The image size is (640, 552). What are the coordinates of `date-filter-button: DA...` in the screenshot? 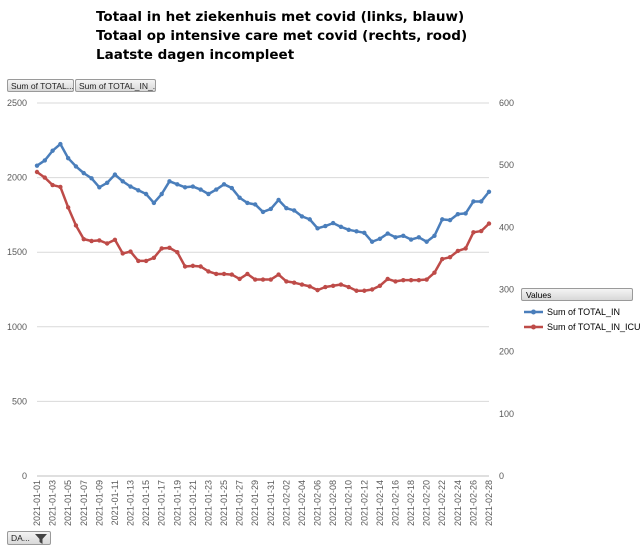 It's located at (29, 538).